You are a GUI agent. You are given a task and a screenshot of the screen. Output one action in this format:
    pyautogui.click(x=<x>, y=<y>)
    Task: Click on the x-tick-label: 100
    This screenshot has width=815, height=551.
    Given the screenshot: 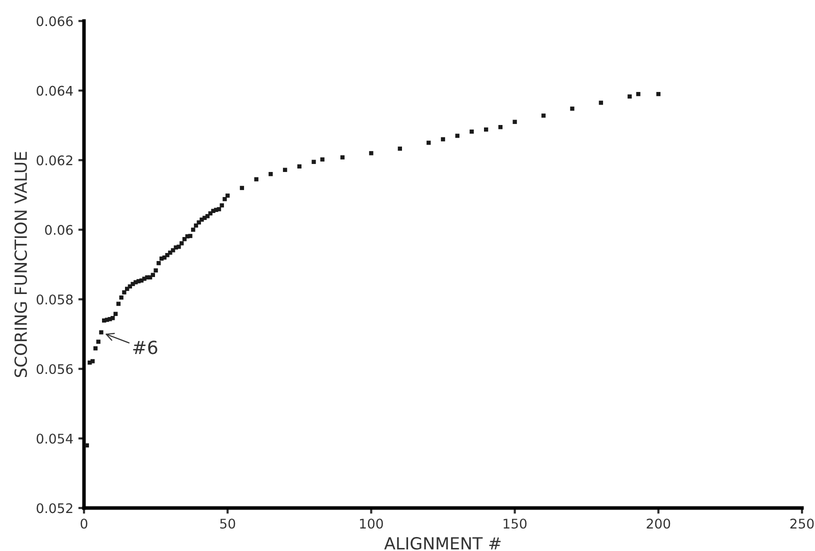 What is the action you would take?
    pyautogui.click(x=371, y=523)
    